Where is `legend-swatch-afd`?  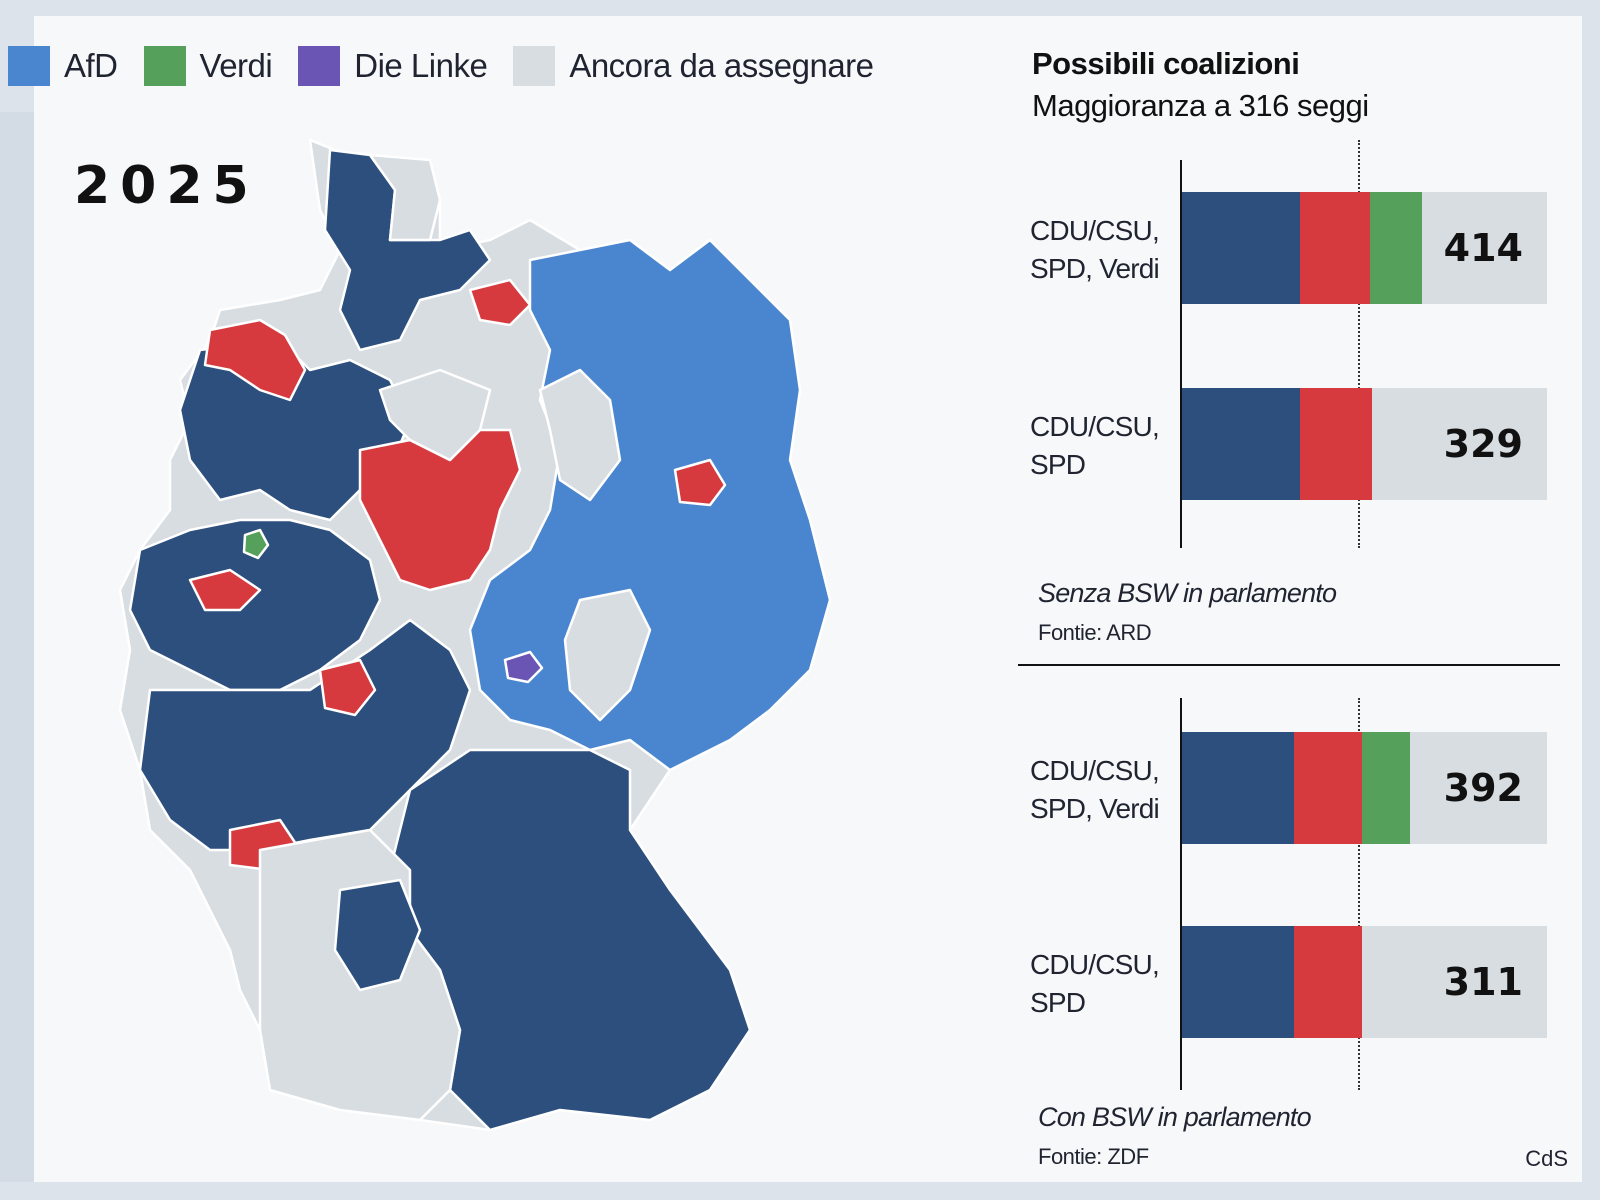 legend-swatch-afd is located at coordinates (29, 66).